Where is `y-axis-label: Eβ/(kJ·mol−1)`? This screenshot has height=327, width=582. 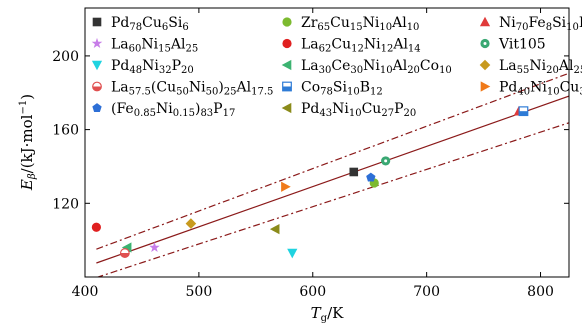 y-axis-label: Eβ/(kJ·mol−1) is located at coordinates (28, 142).